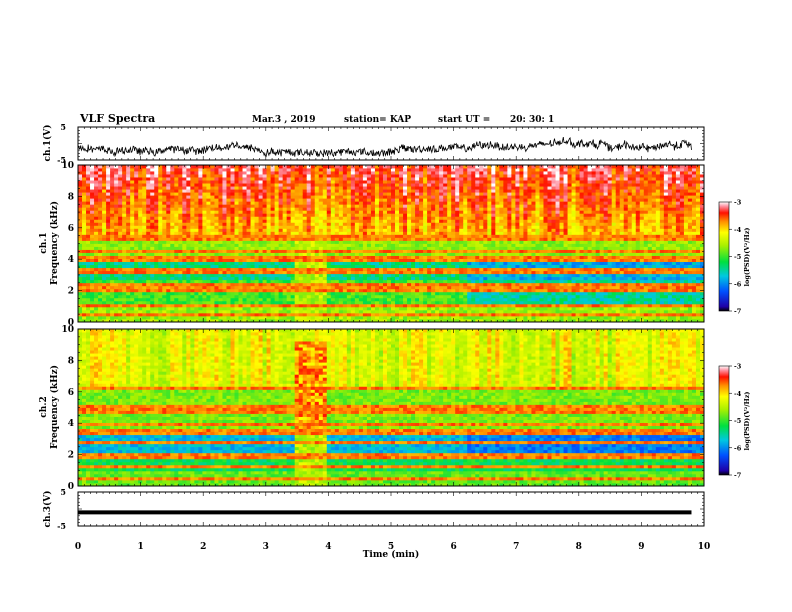 Image resolution: width=792 pixels, height=612 pixels. I want to click on x-tick-label: 1, so click(140, 547).